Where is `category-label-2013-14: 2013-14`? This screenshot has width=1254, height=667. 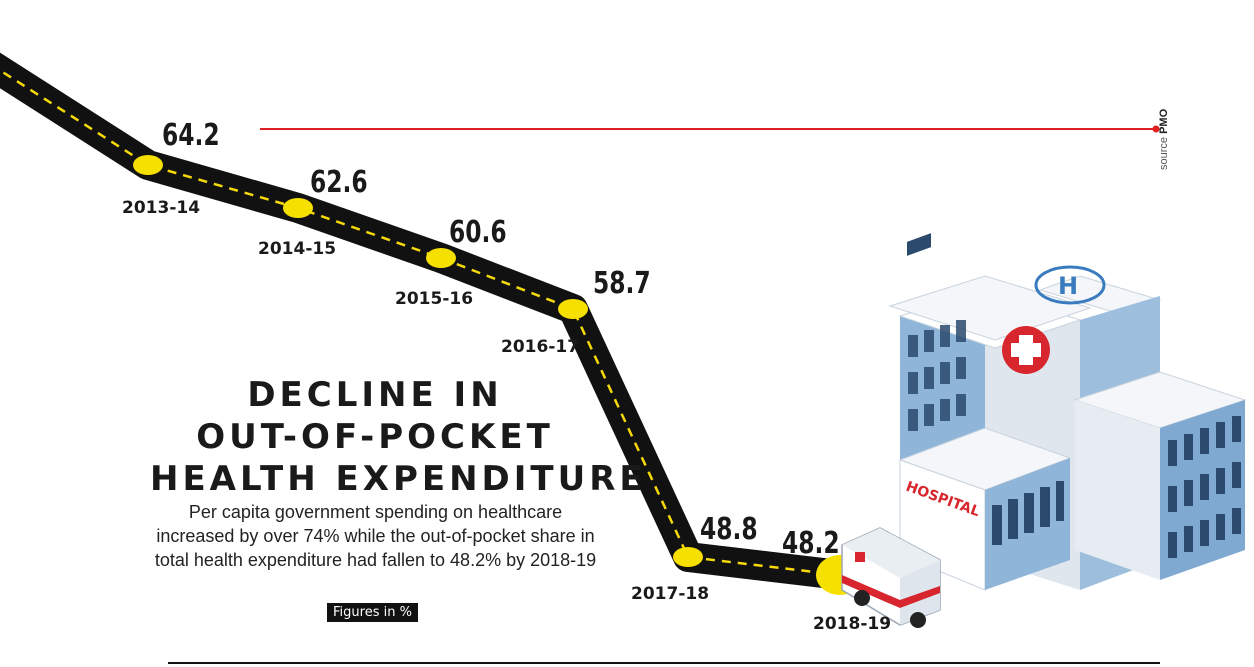
category-label-2013-14: 2013-14 is located at coordinates (161, 208).